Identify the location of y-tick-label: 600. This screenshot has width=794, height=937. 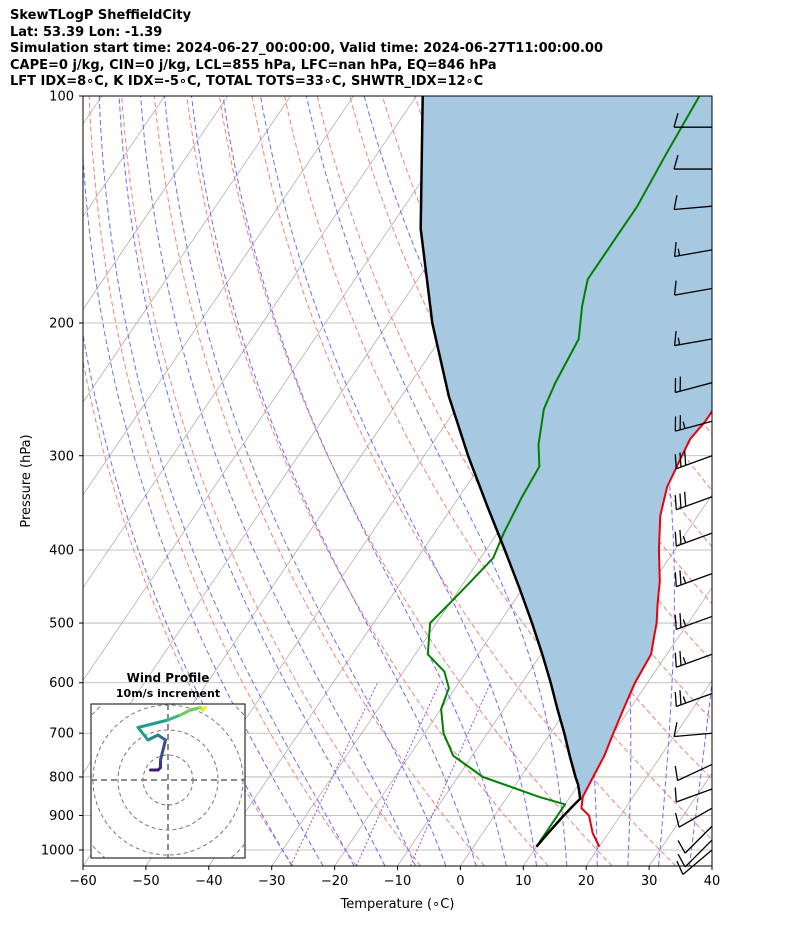
(61, 683).